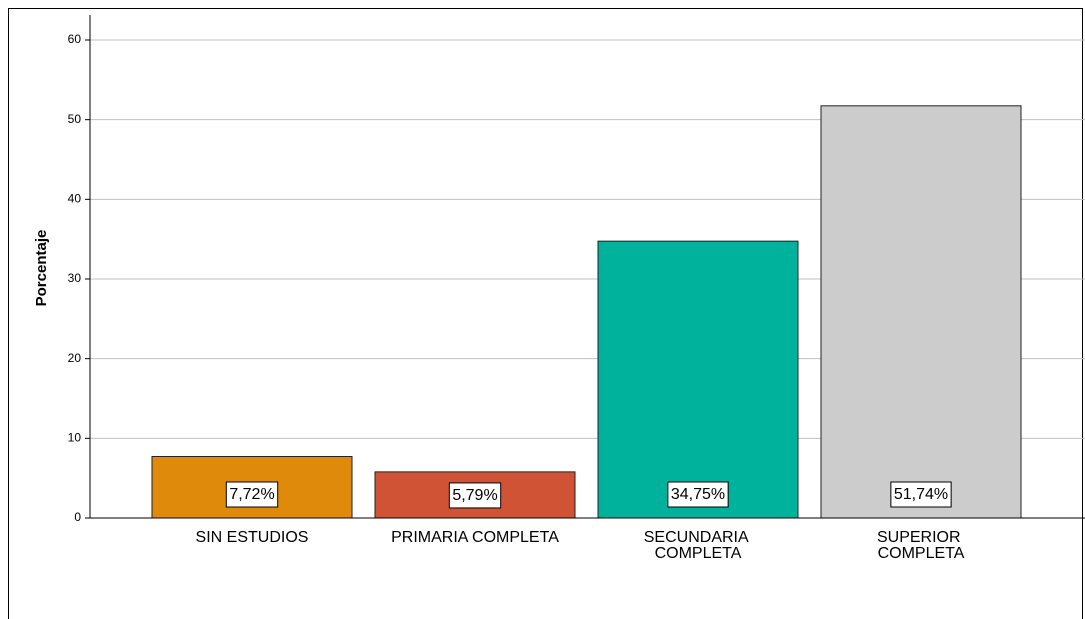 Image resolution: width=1085 pixels, height=619 pixels. Describe the element at coordinates (75, 358) in the screenshot. I see `y-tick-label: 20` at that location.